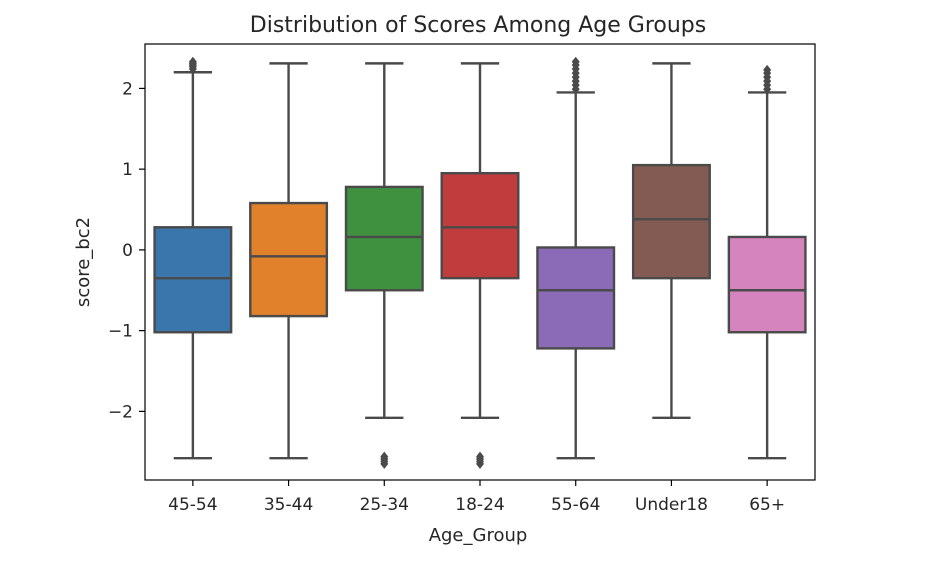  What do you see at coordinates (384, 505) in the screenshot?
I see `x-tick-label-25-34: 25-34` at bounding box center [384, 505].